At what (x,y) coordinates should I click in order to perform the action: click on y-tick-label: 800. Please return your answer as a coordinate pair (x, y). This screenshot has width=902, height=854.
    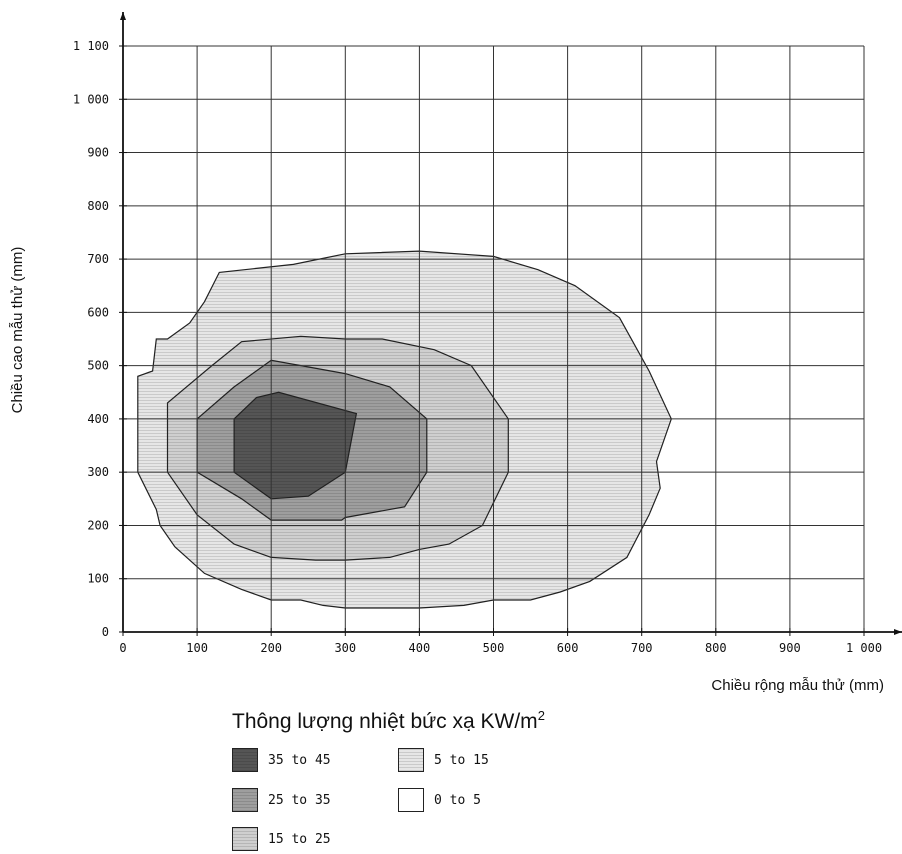
    Looking at the image, I should click on (98, 206).